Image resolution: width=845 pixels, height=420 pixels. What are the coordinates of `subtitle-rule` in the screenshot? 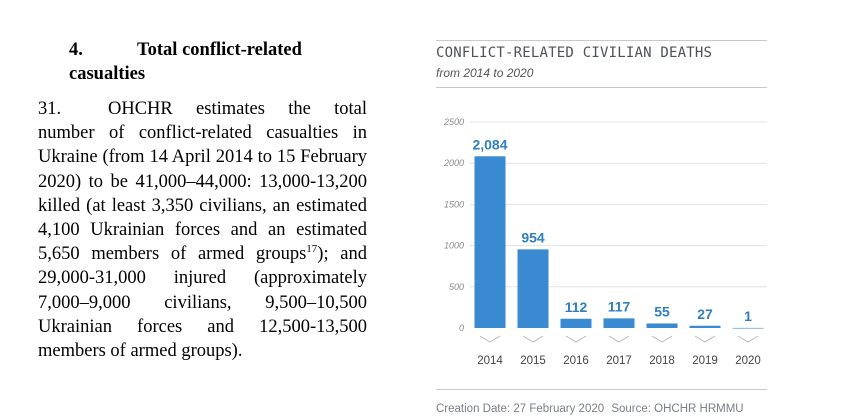 It's located at (601, 87).